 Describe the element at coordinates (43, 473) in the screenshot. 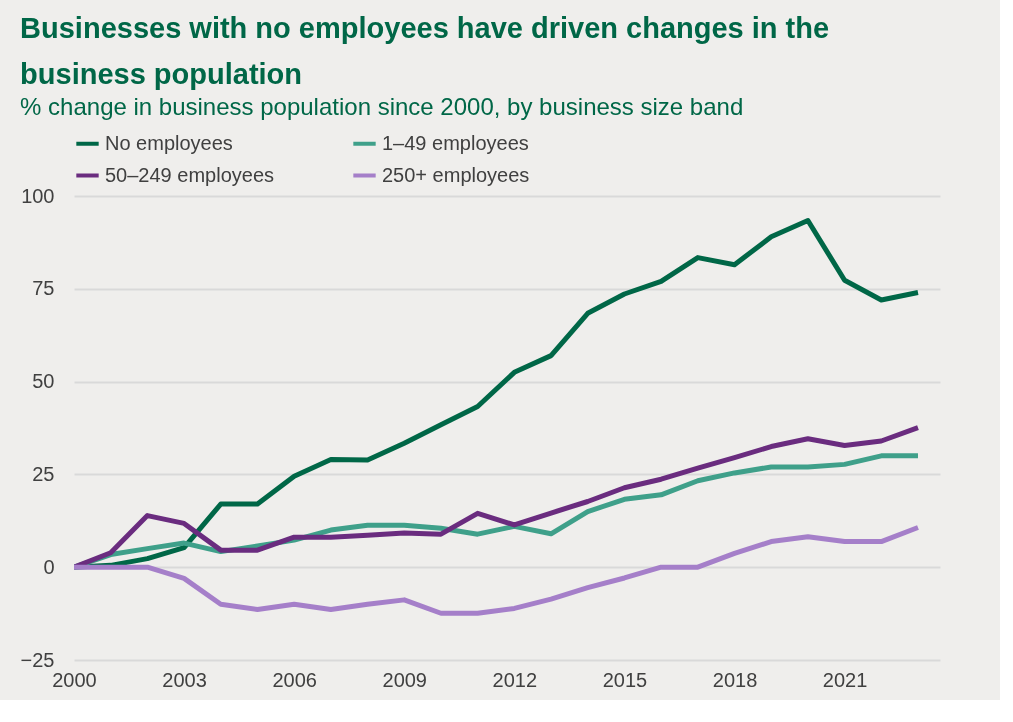

I see `y-tick-label: 25` at that location.